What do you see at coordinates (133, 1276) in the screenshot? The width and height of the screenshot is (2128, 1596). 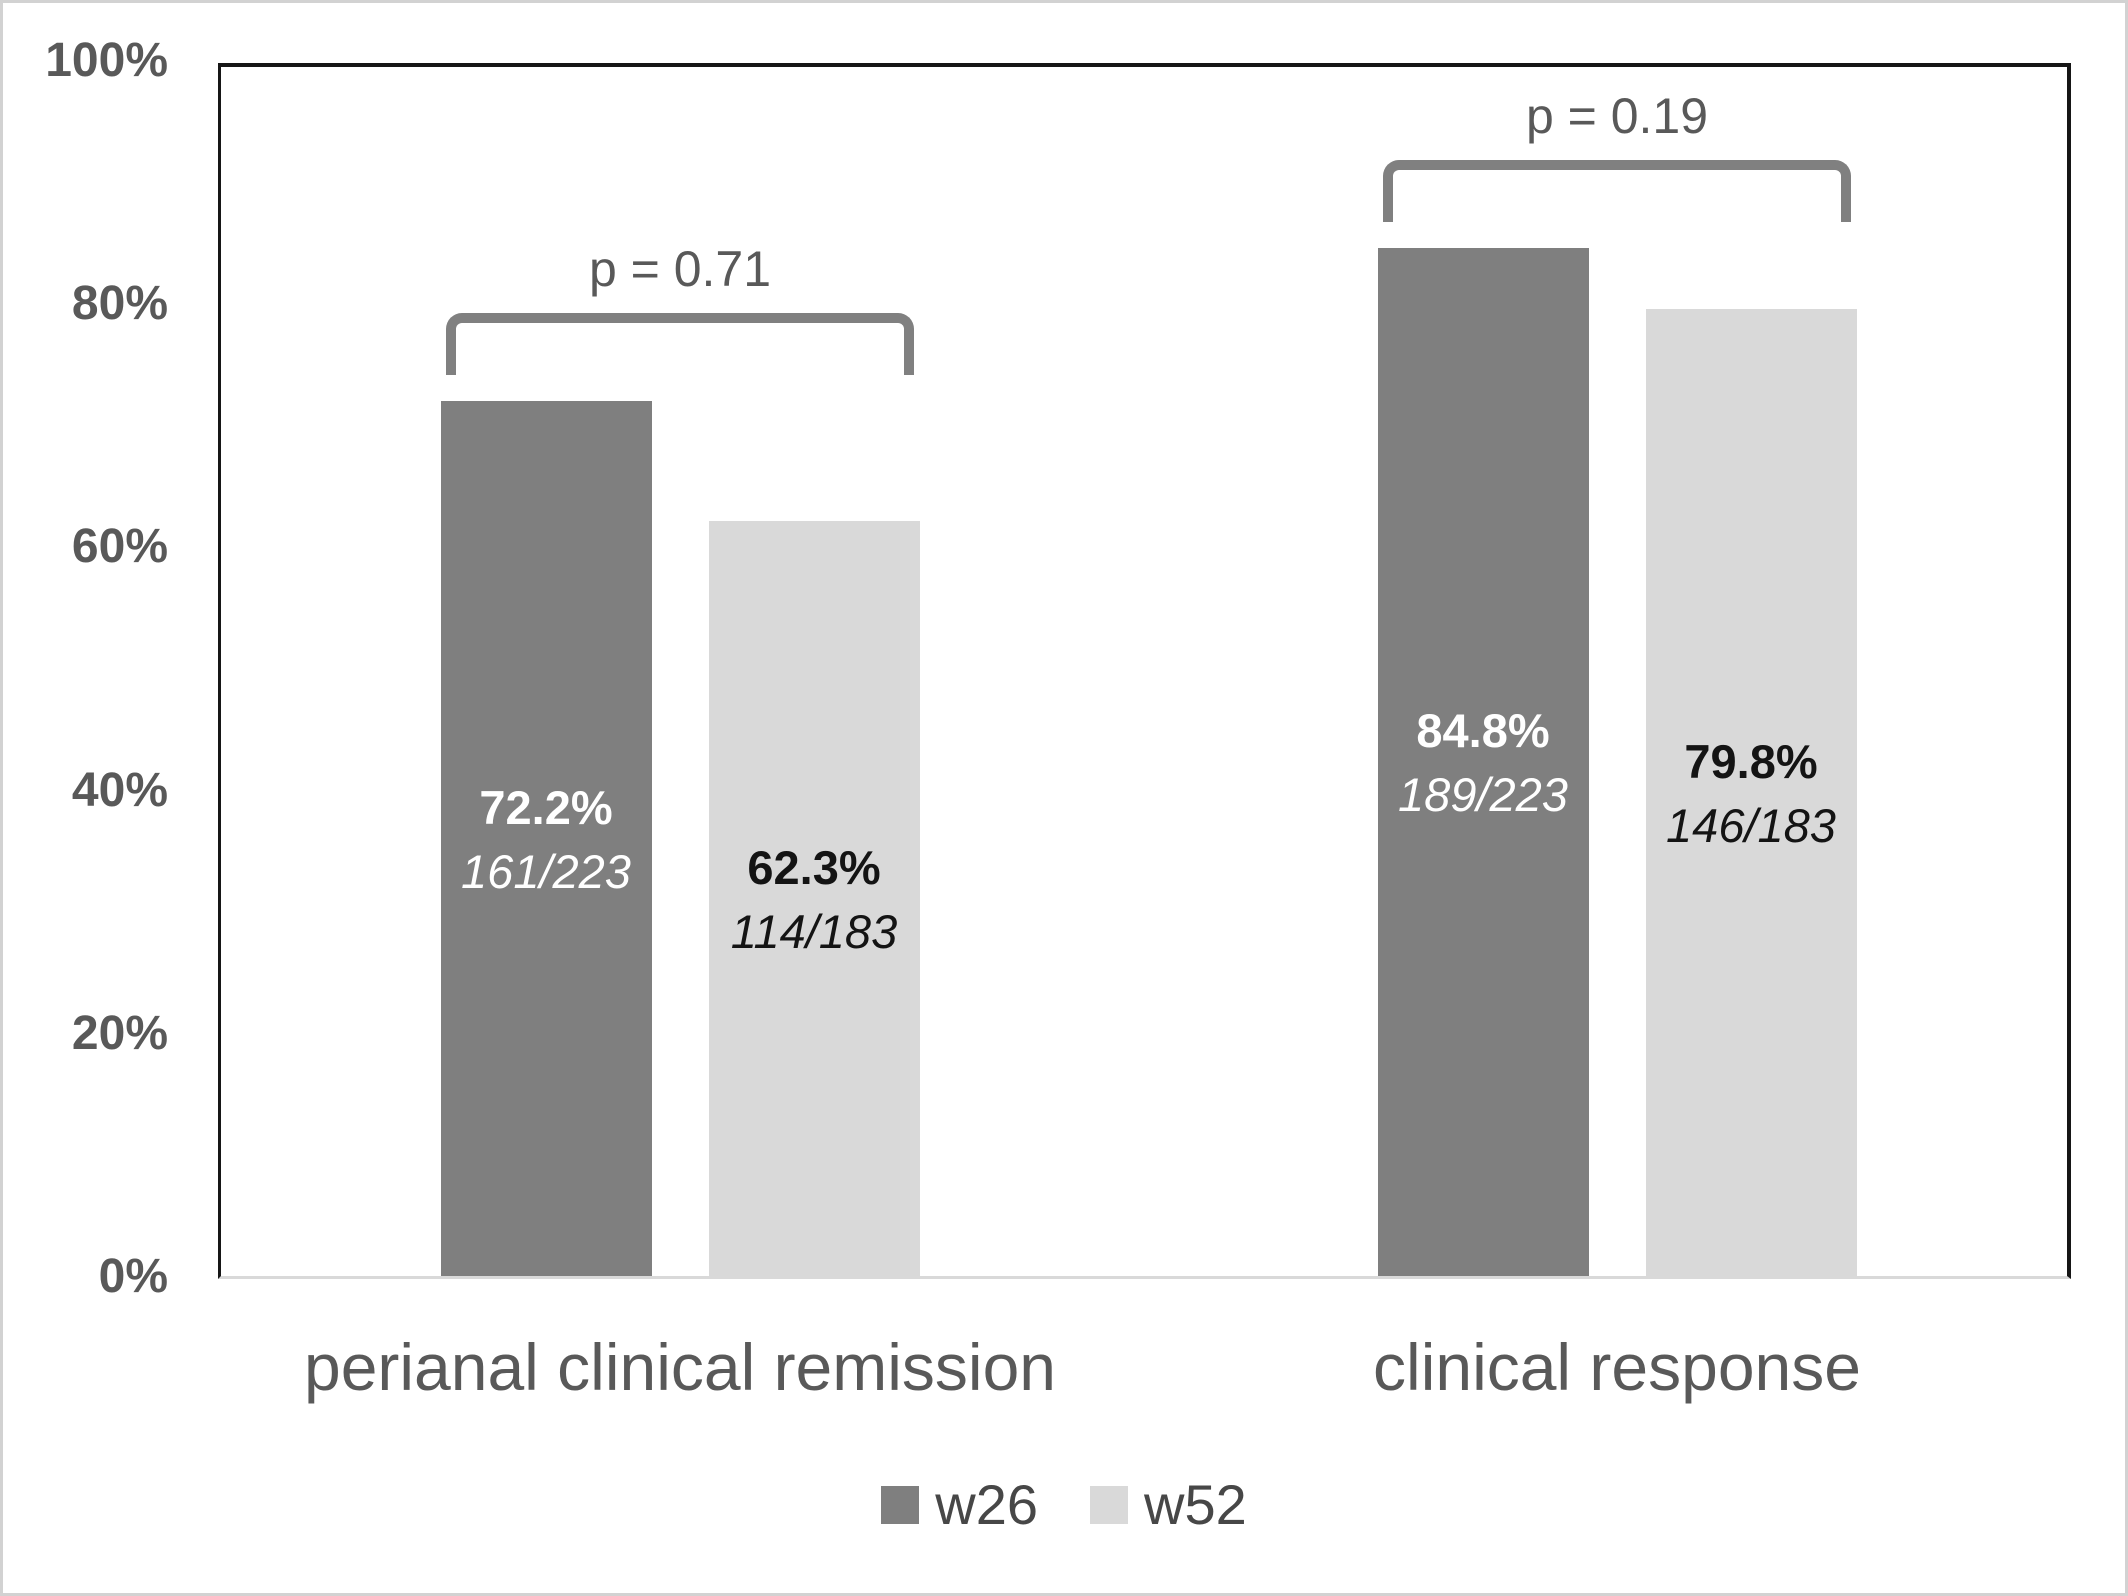 I see `y-axis-tick-label: 0%` at bounding box center [133, 1276].